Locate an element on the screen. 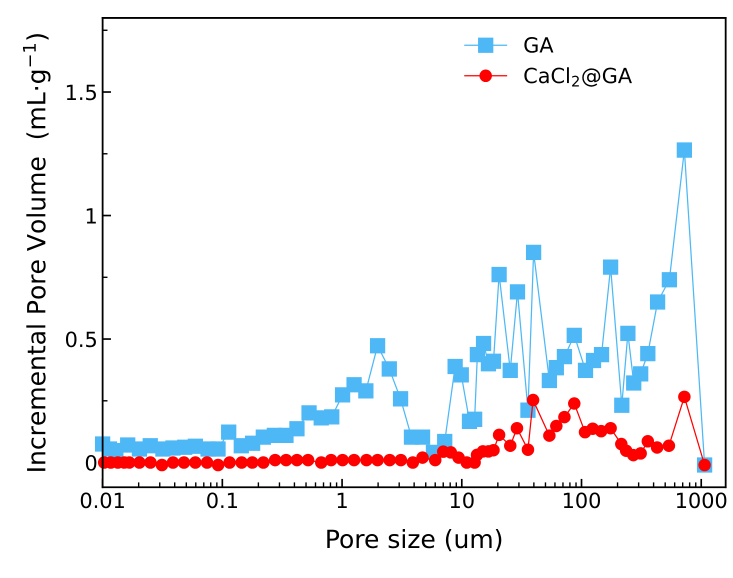  y-tick-label: 1.5 is located at coordinates (81, 92).